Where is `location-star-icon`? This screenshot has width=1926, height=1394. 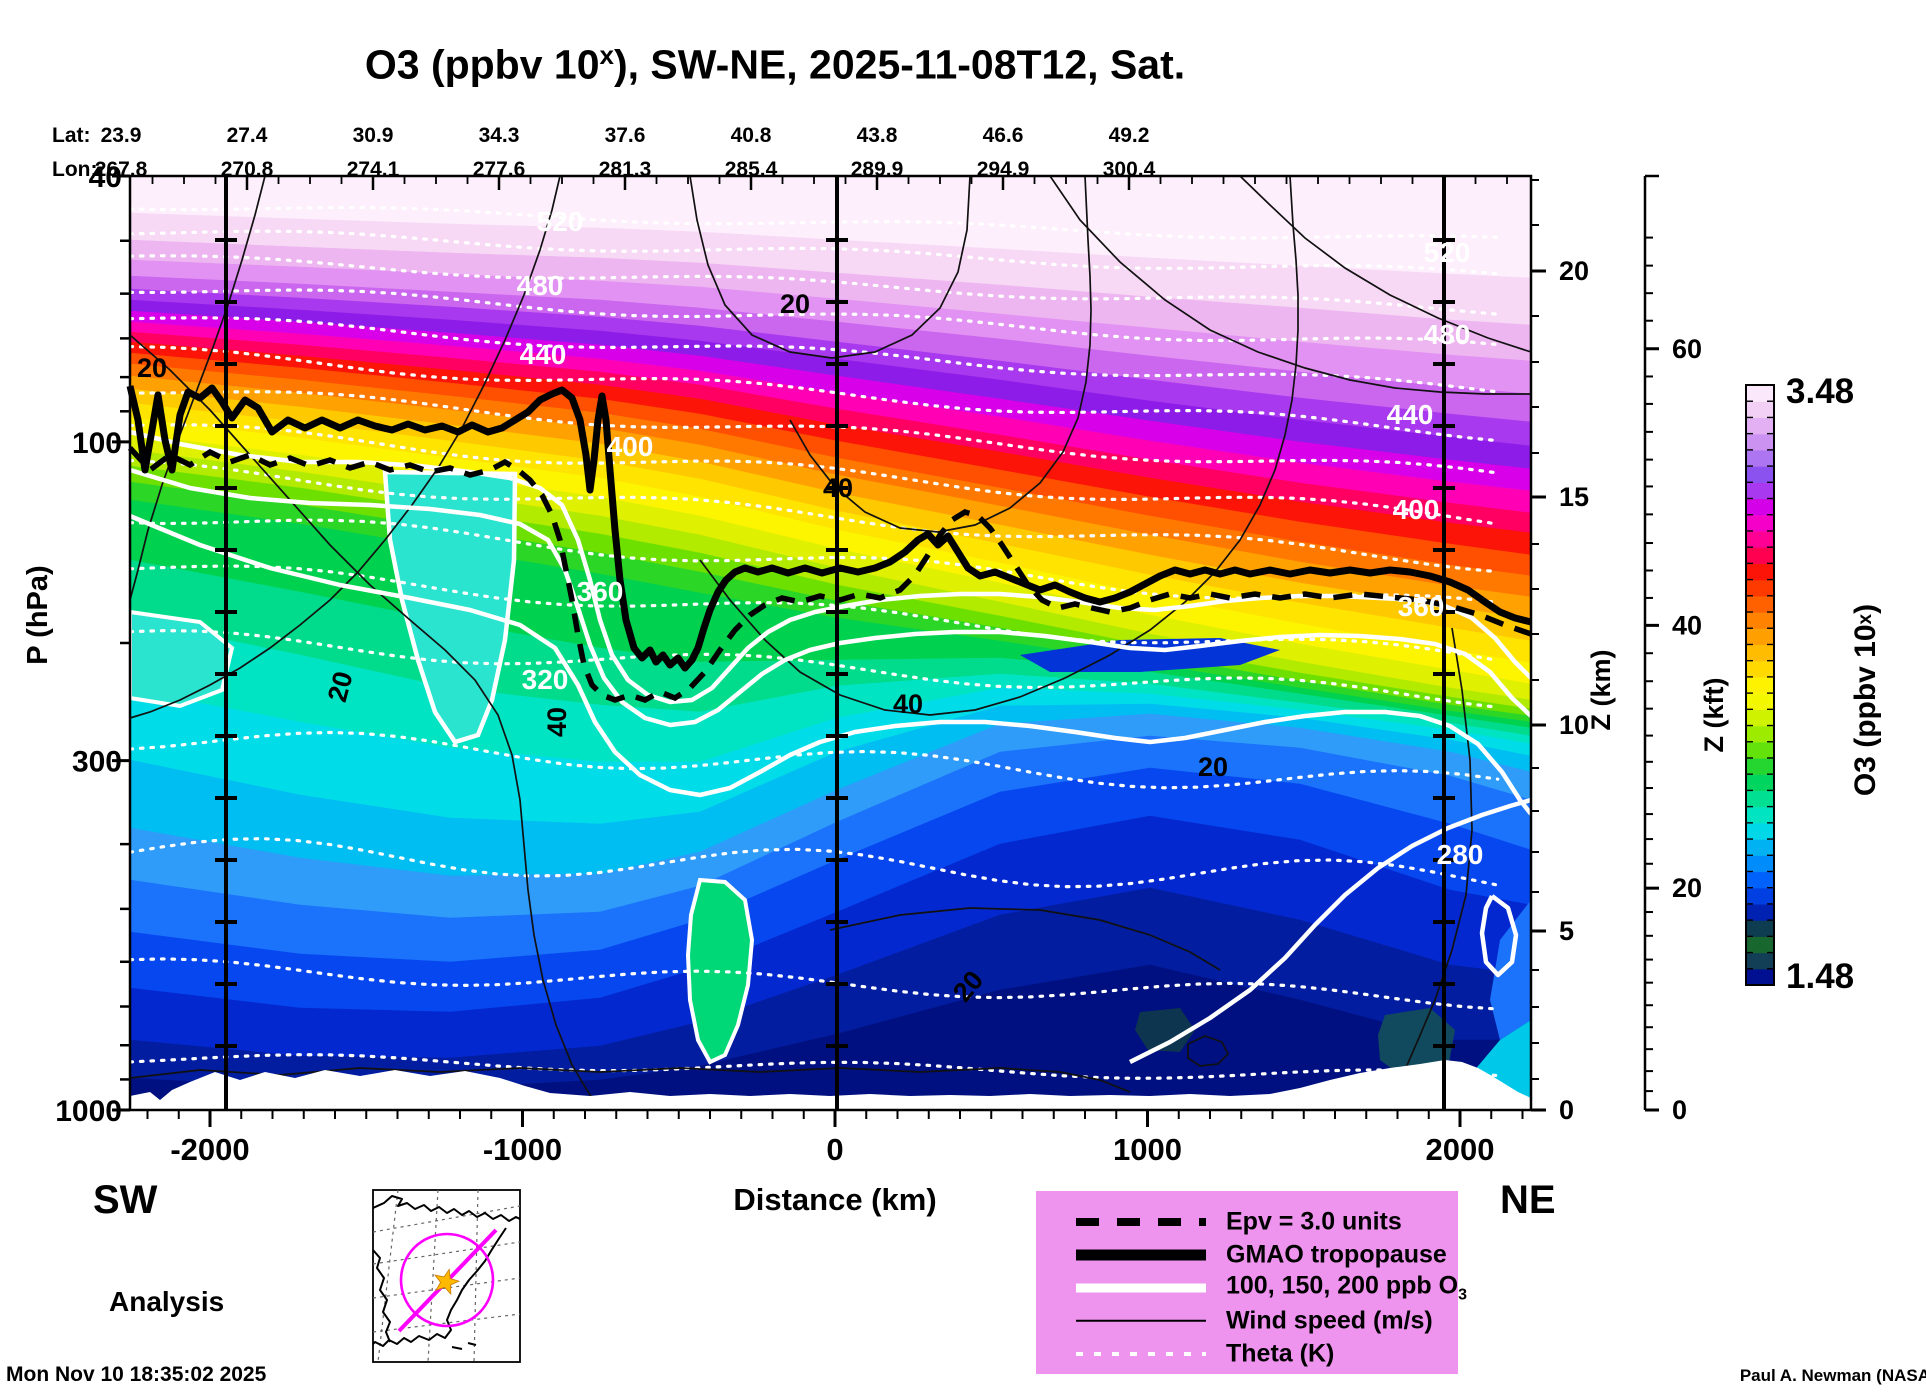
location-star-icon is located at coordinates (447, 1282).